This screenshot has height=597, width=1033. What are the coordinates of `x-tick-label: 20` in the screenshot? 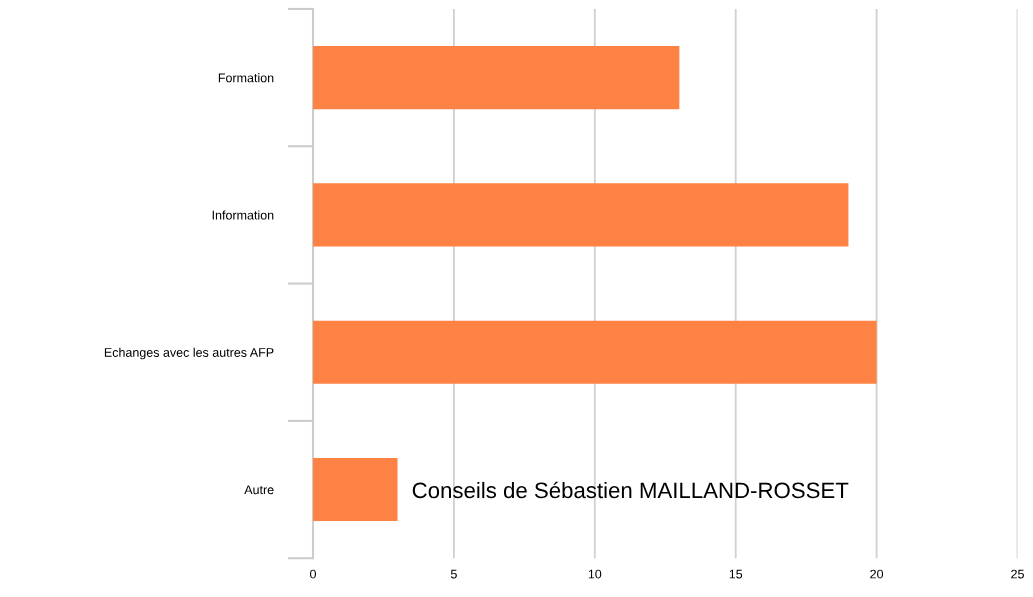 It's located at (877, 574).